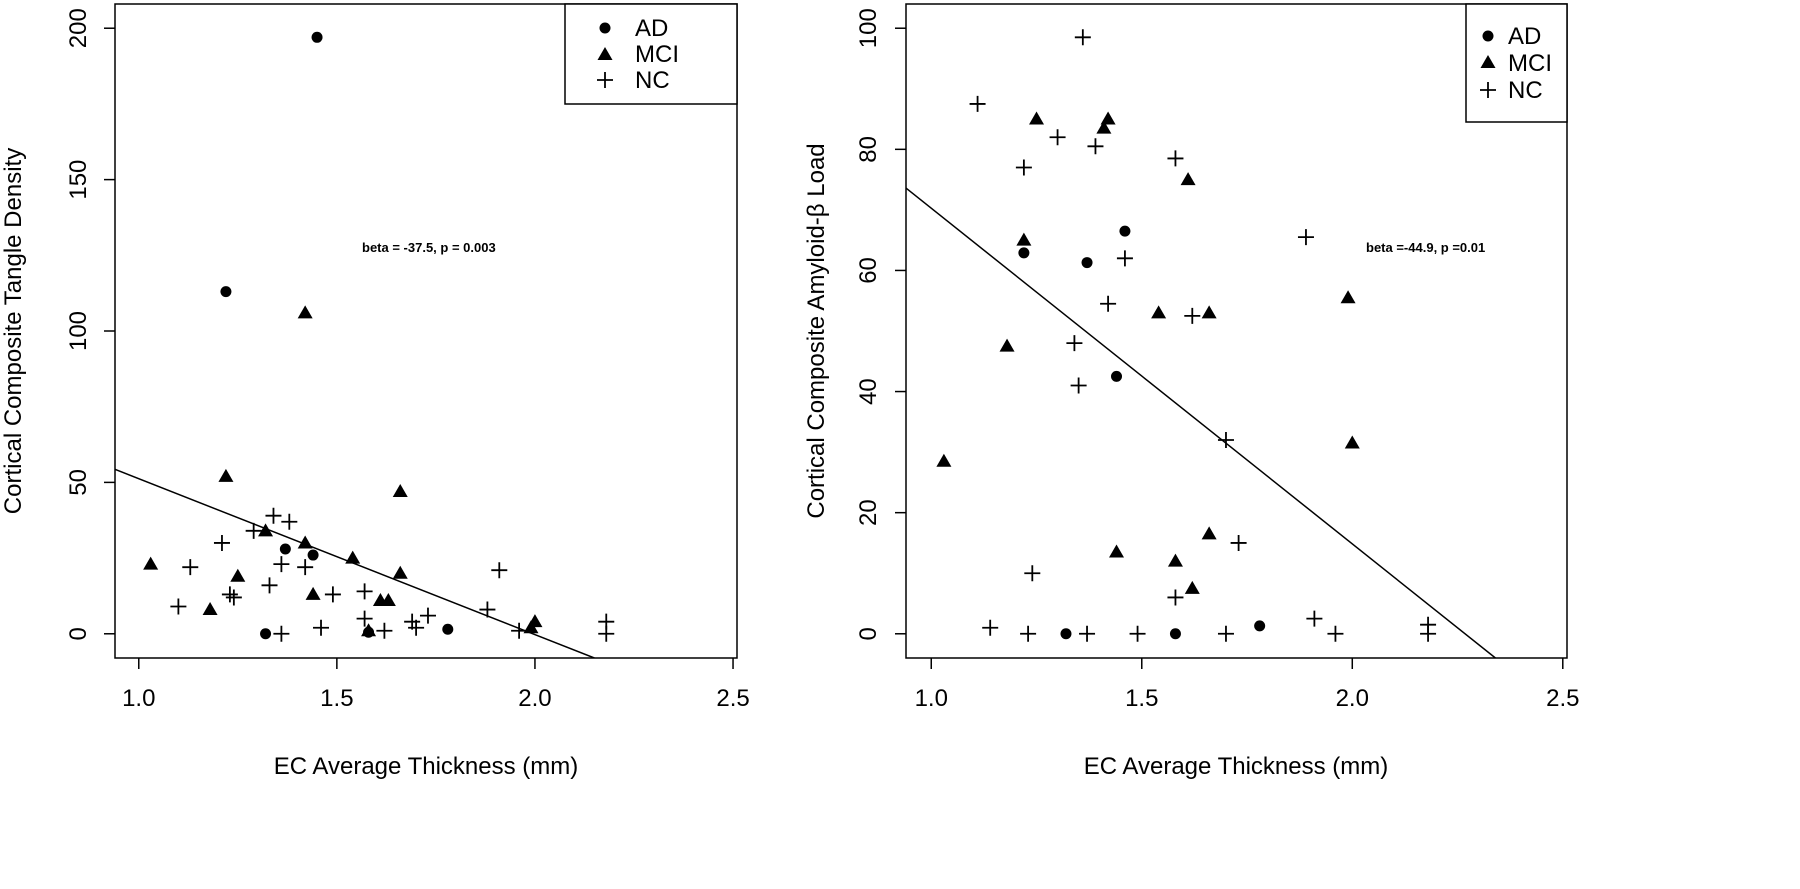 This screenshot has width=1800, height=889. I want to click on x-tick-label: 2.5, so click(1562, 698).